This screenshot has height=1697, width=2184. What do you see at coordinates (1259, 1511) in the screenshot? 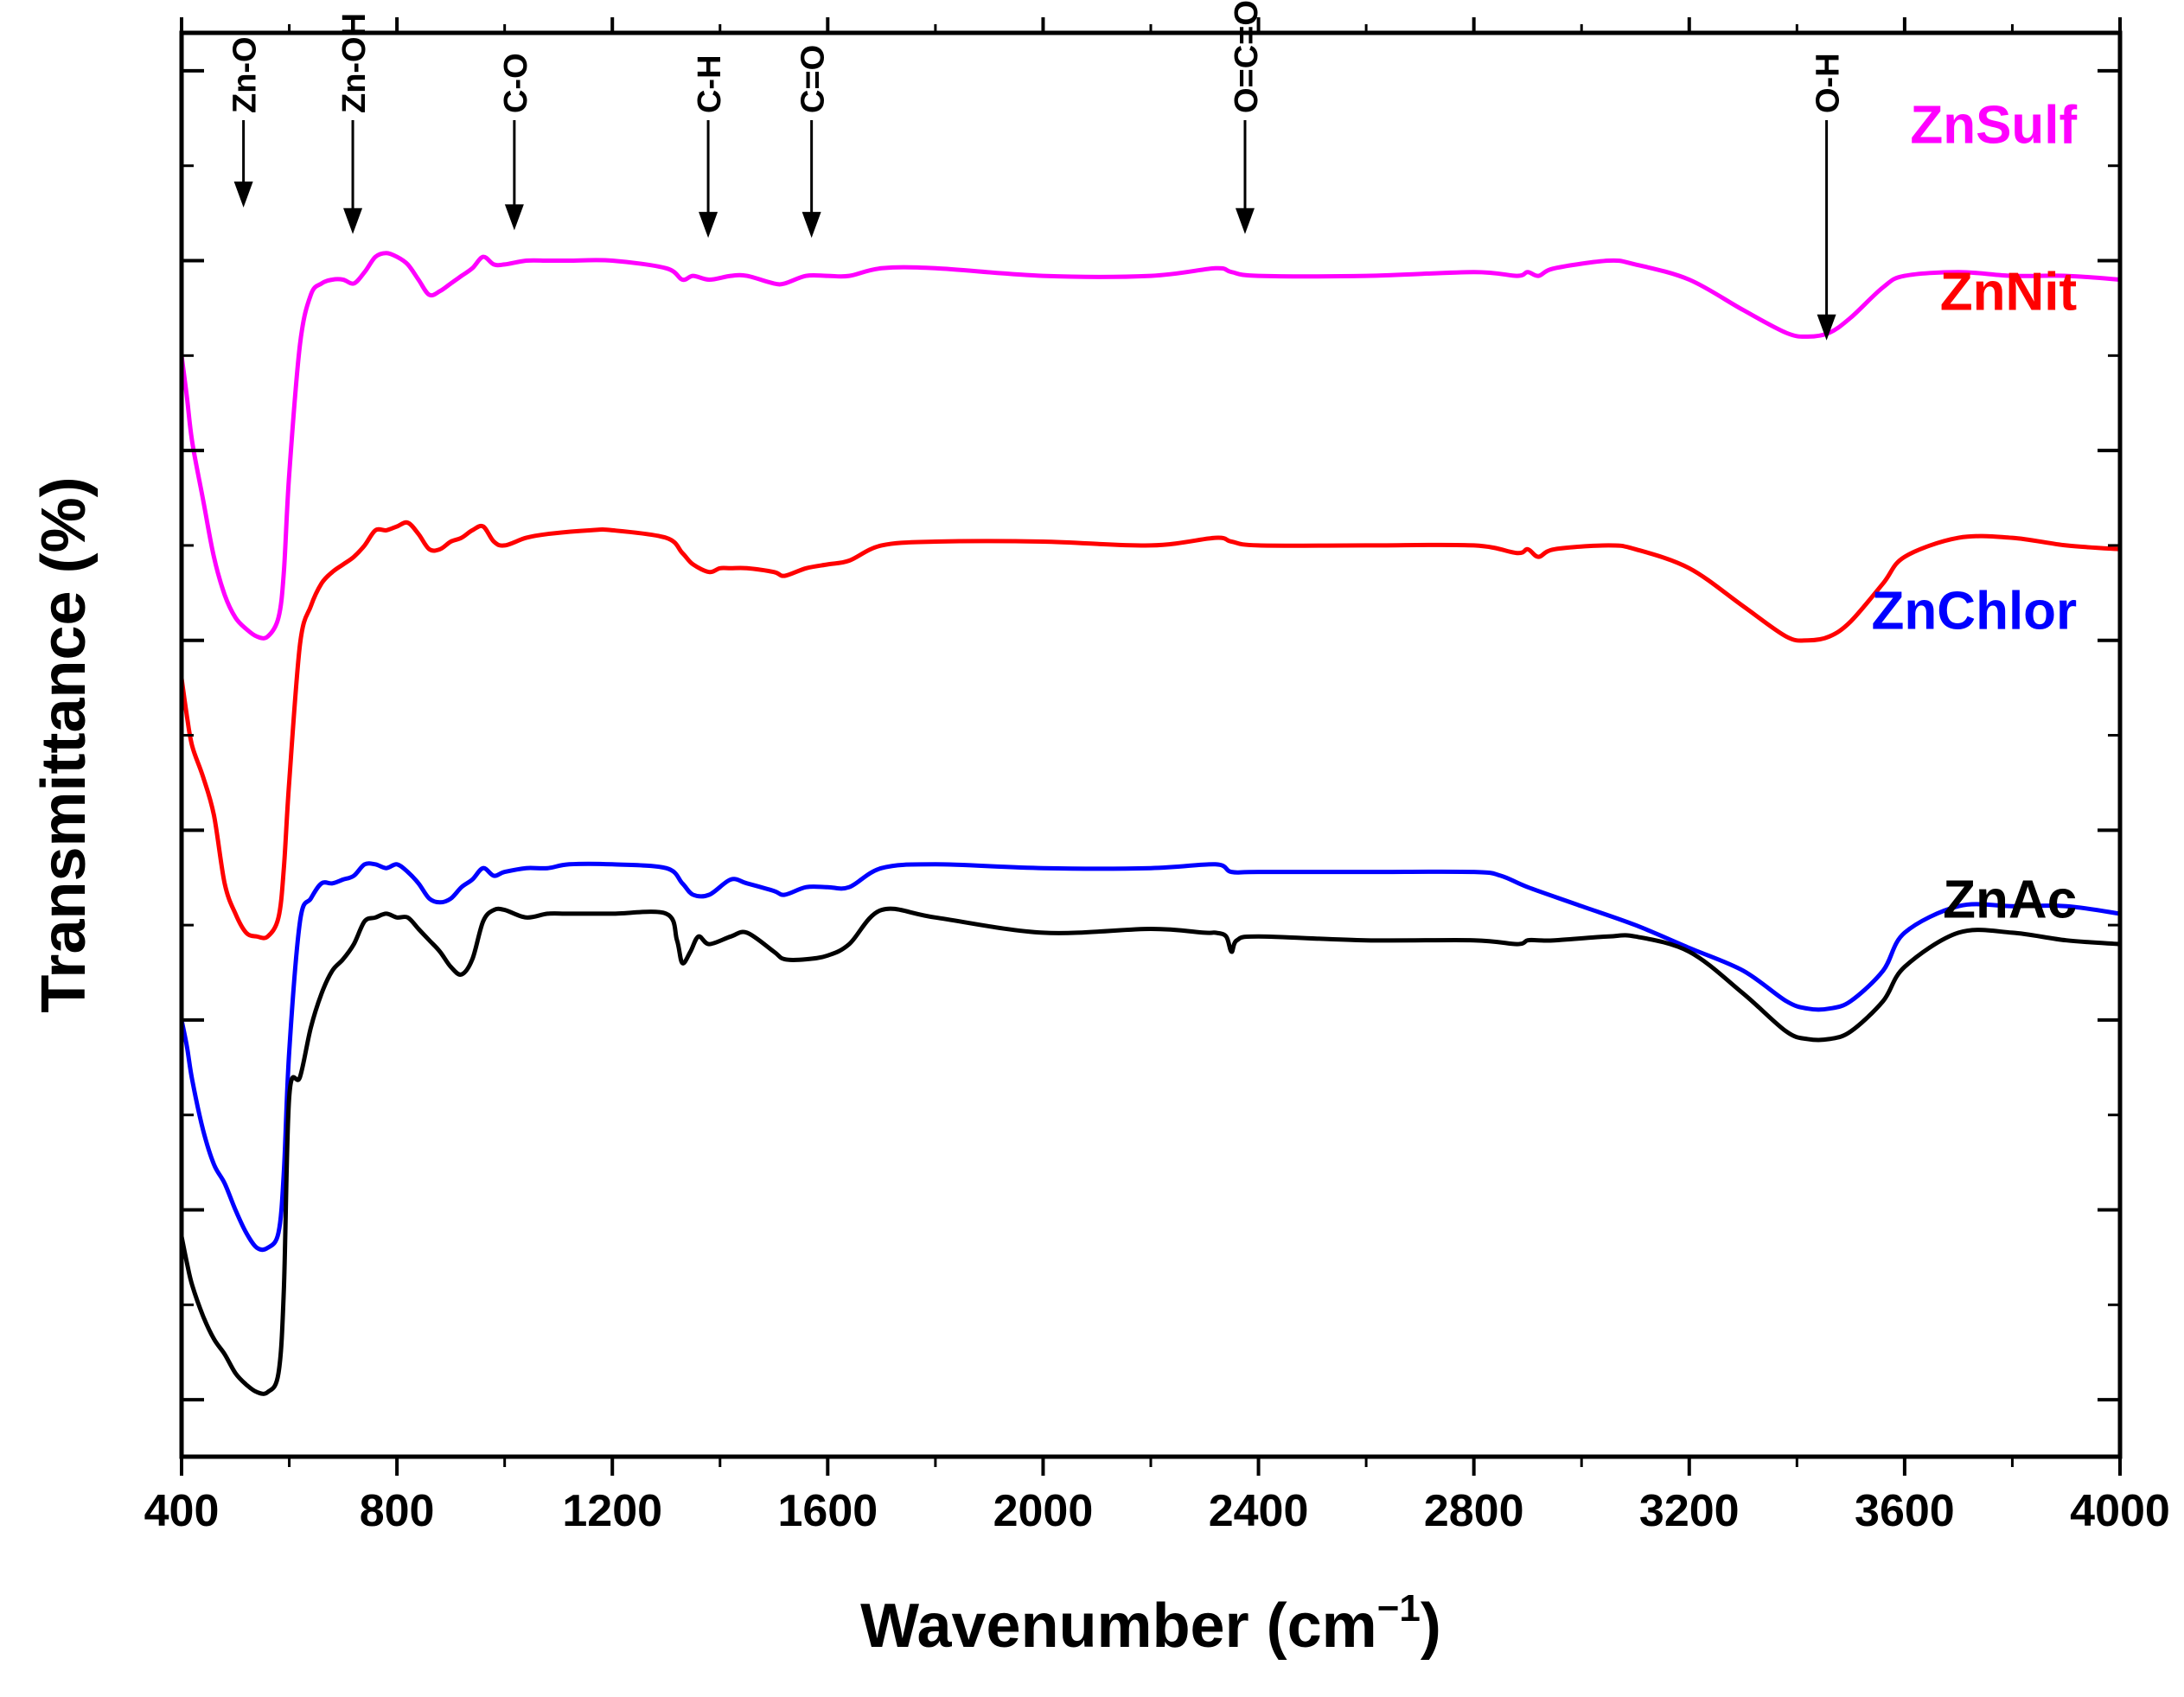
I see `x-tick-label: 2400` at bounding box center [1259, 1511].